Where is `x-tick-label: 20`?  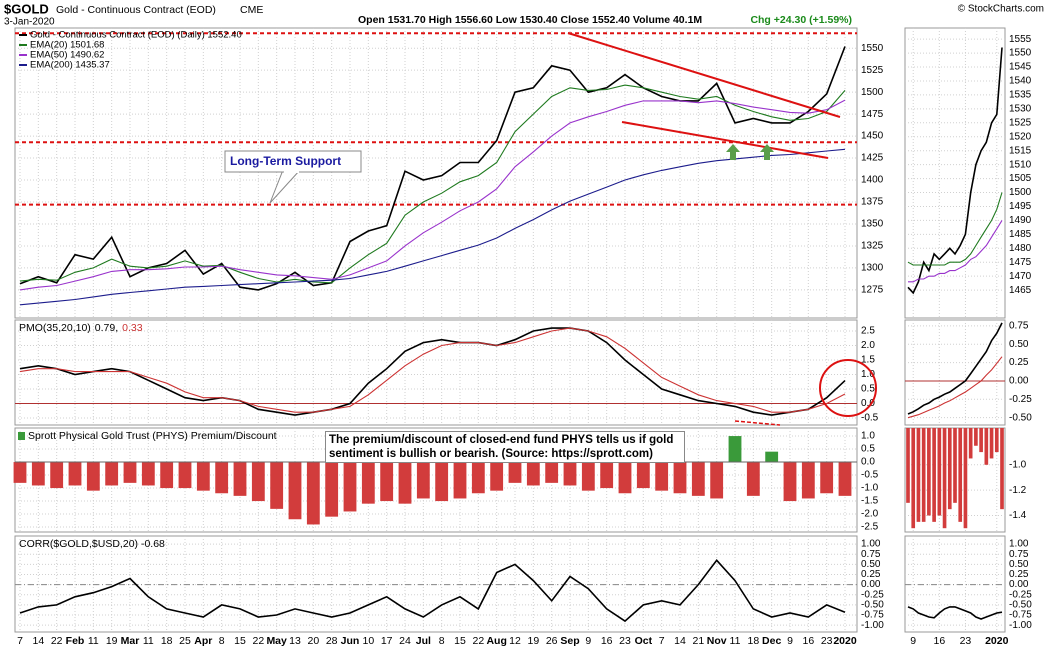
x-tick-label: 20 is located at coordinates (313, 641).